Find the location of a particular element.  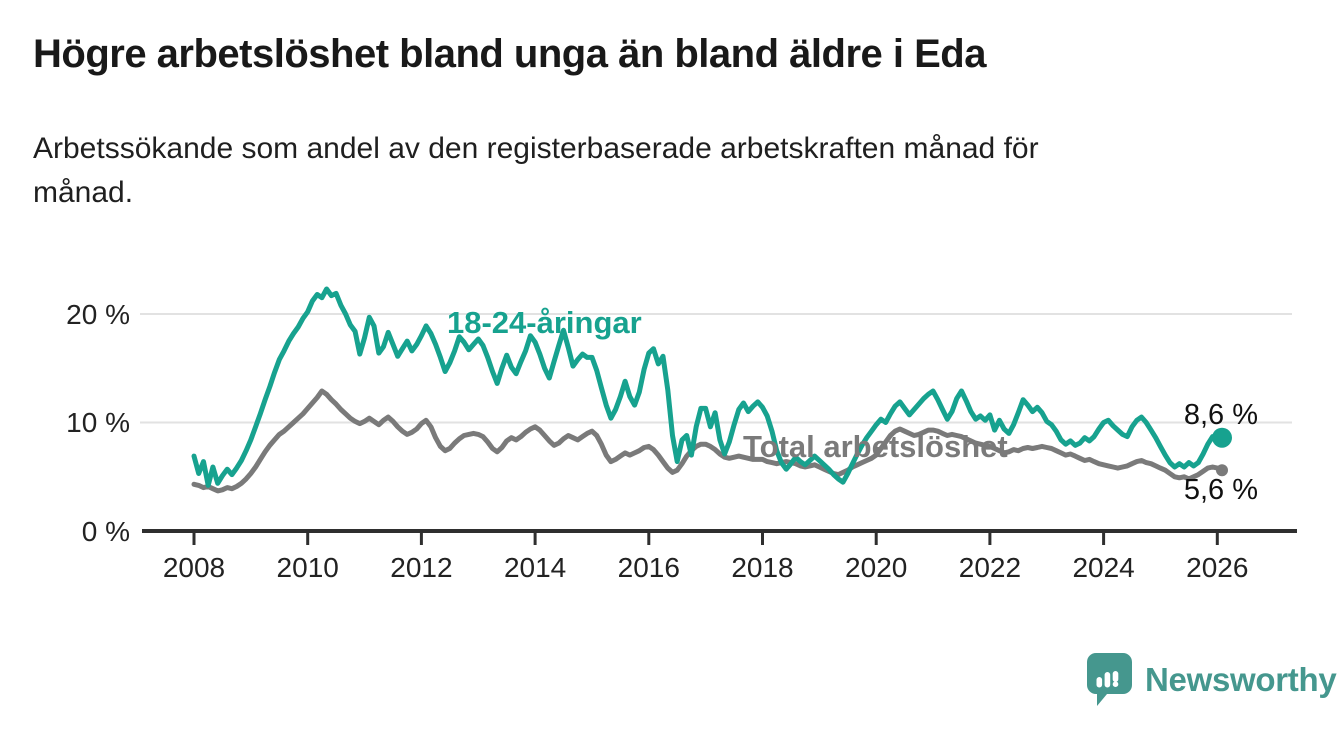

x-tick-label-2010: 2010 is located at coordinates (308, 567).